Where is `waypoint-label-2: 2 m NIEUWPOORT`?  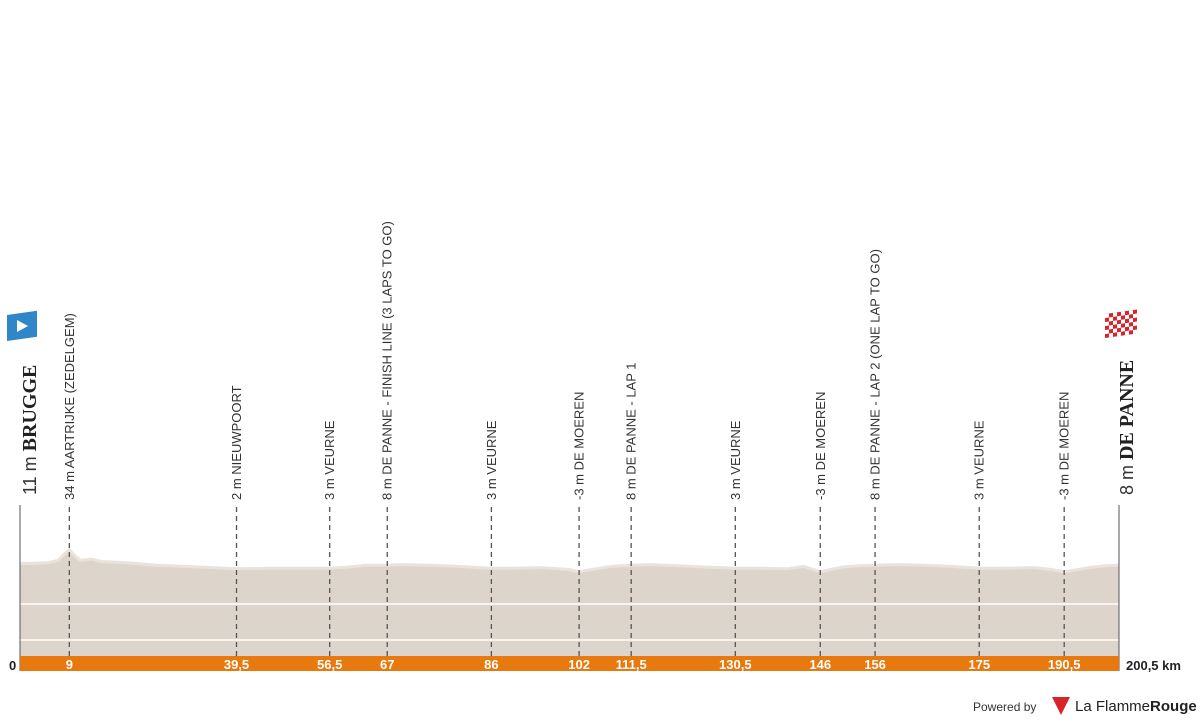 waypoint-label-2: 2 m NIEUWPOORT is located at coordinates (236, 442).